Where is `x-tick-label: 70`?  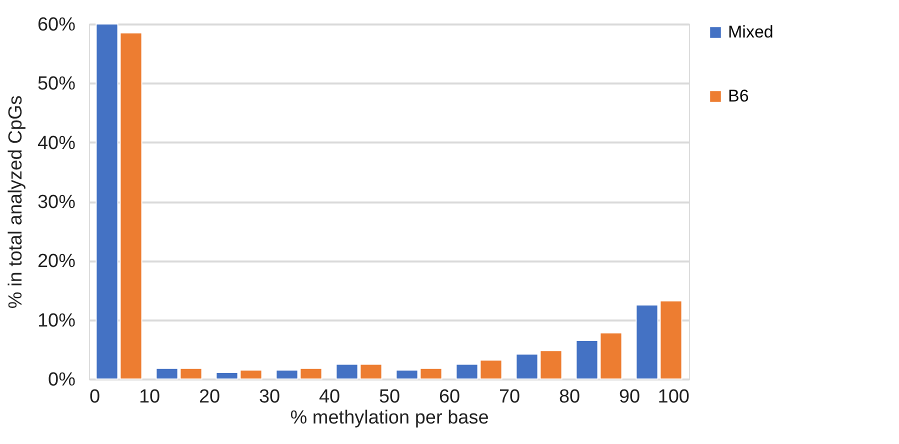
x-tick-label: 70 is located at coordinates (509, 397).